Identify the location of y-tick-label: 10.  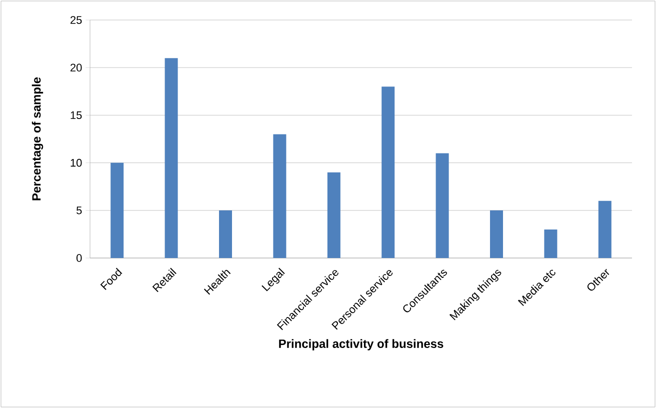
(76, 162).